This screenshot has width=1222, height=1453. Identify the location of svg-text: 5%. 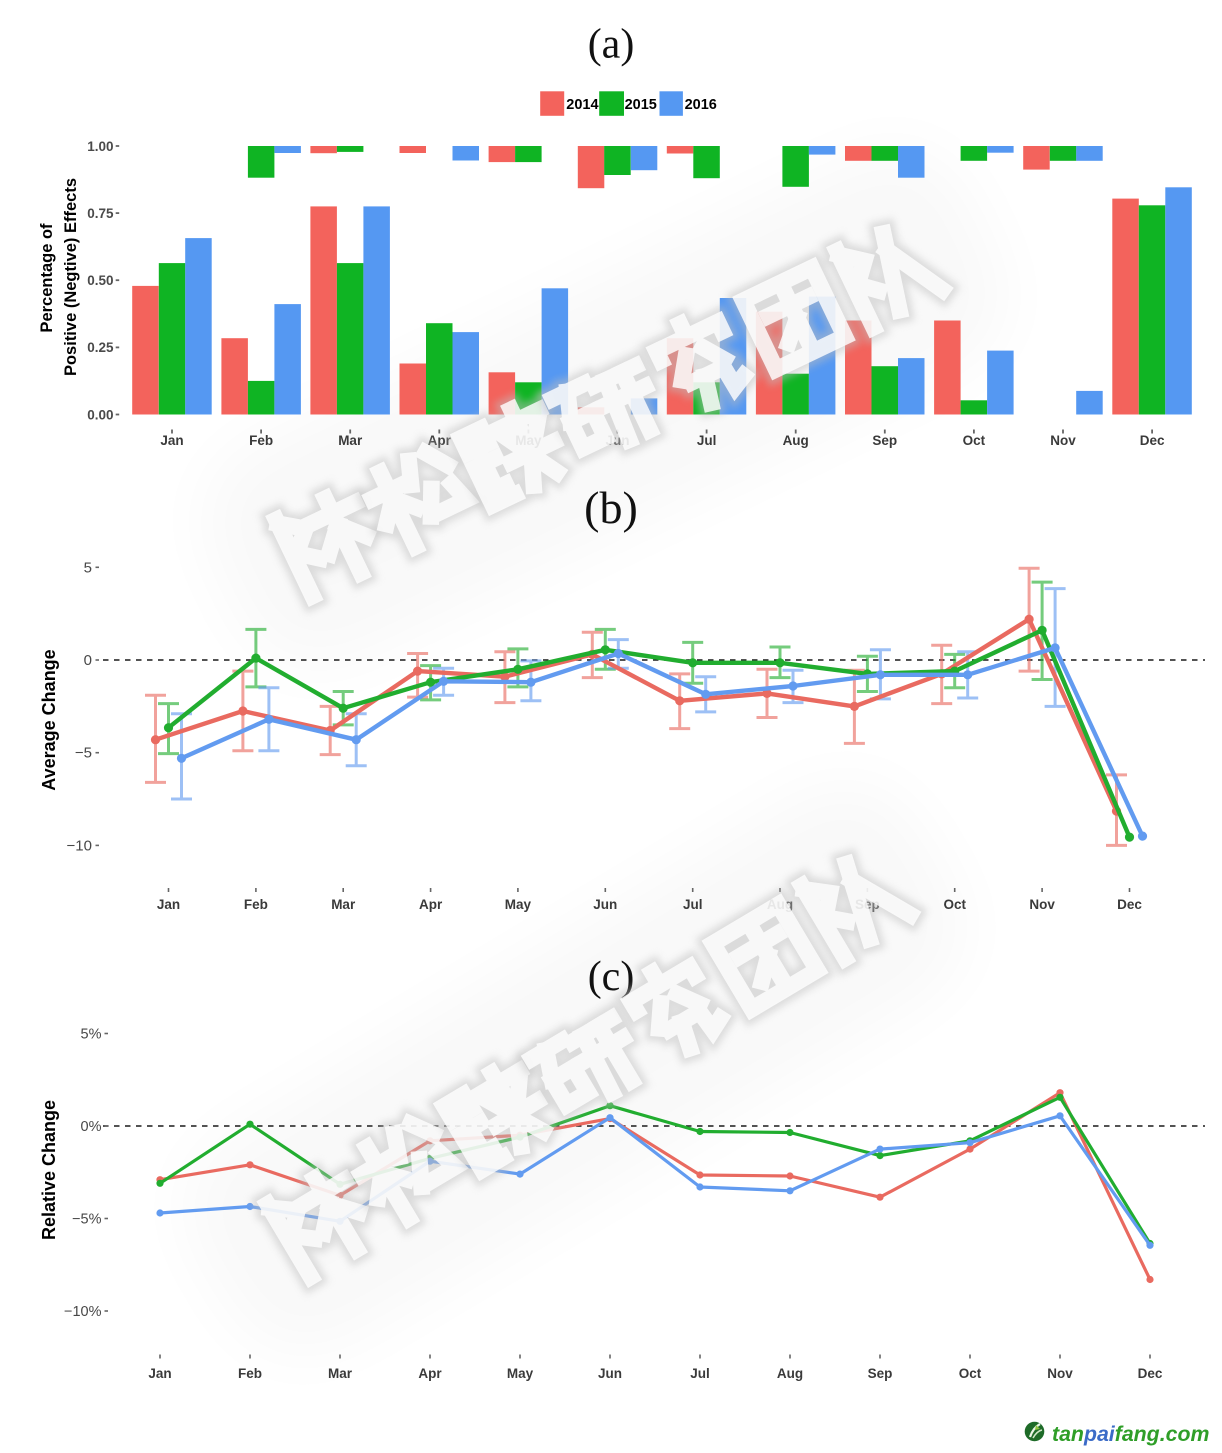
(91, 1035).